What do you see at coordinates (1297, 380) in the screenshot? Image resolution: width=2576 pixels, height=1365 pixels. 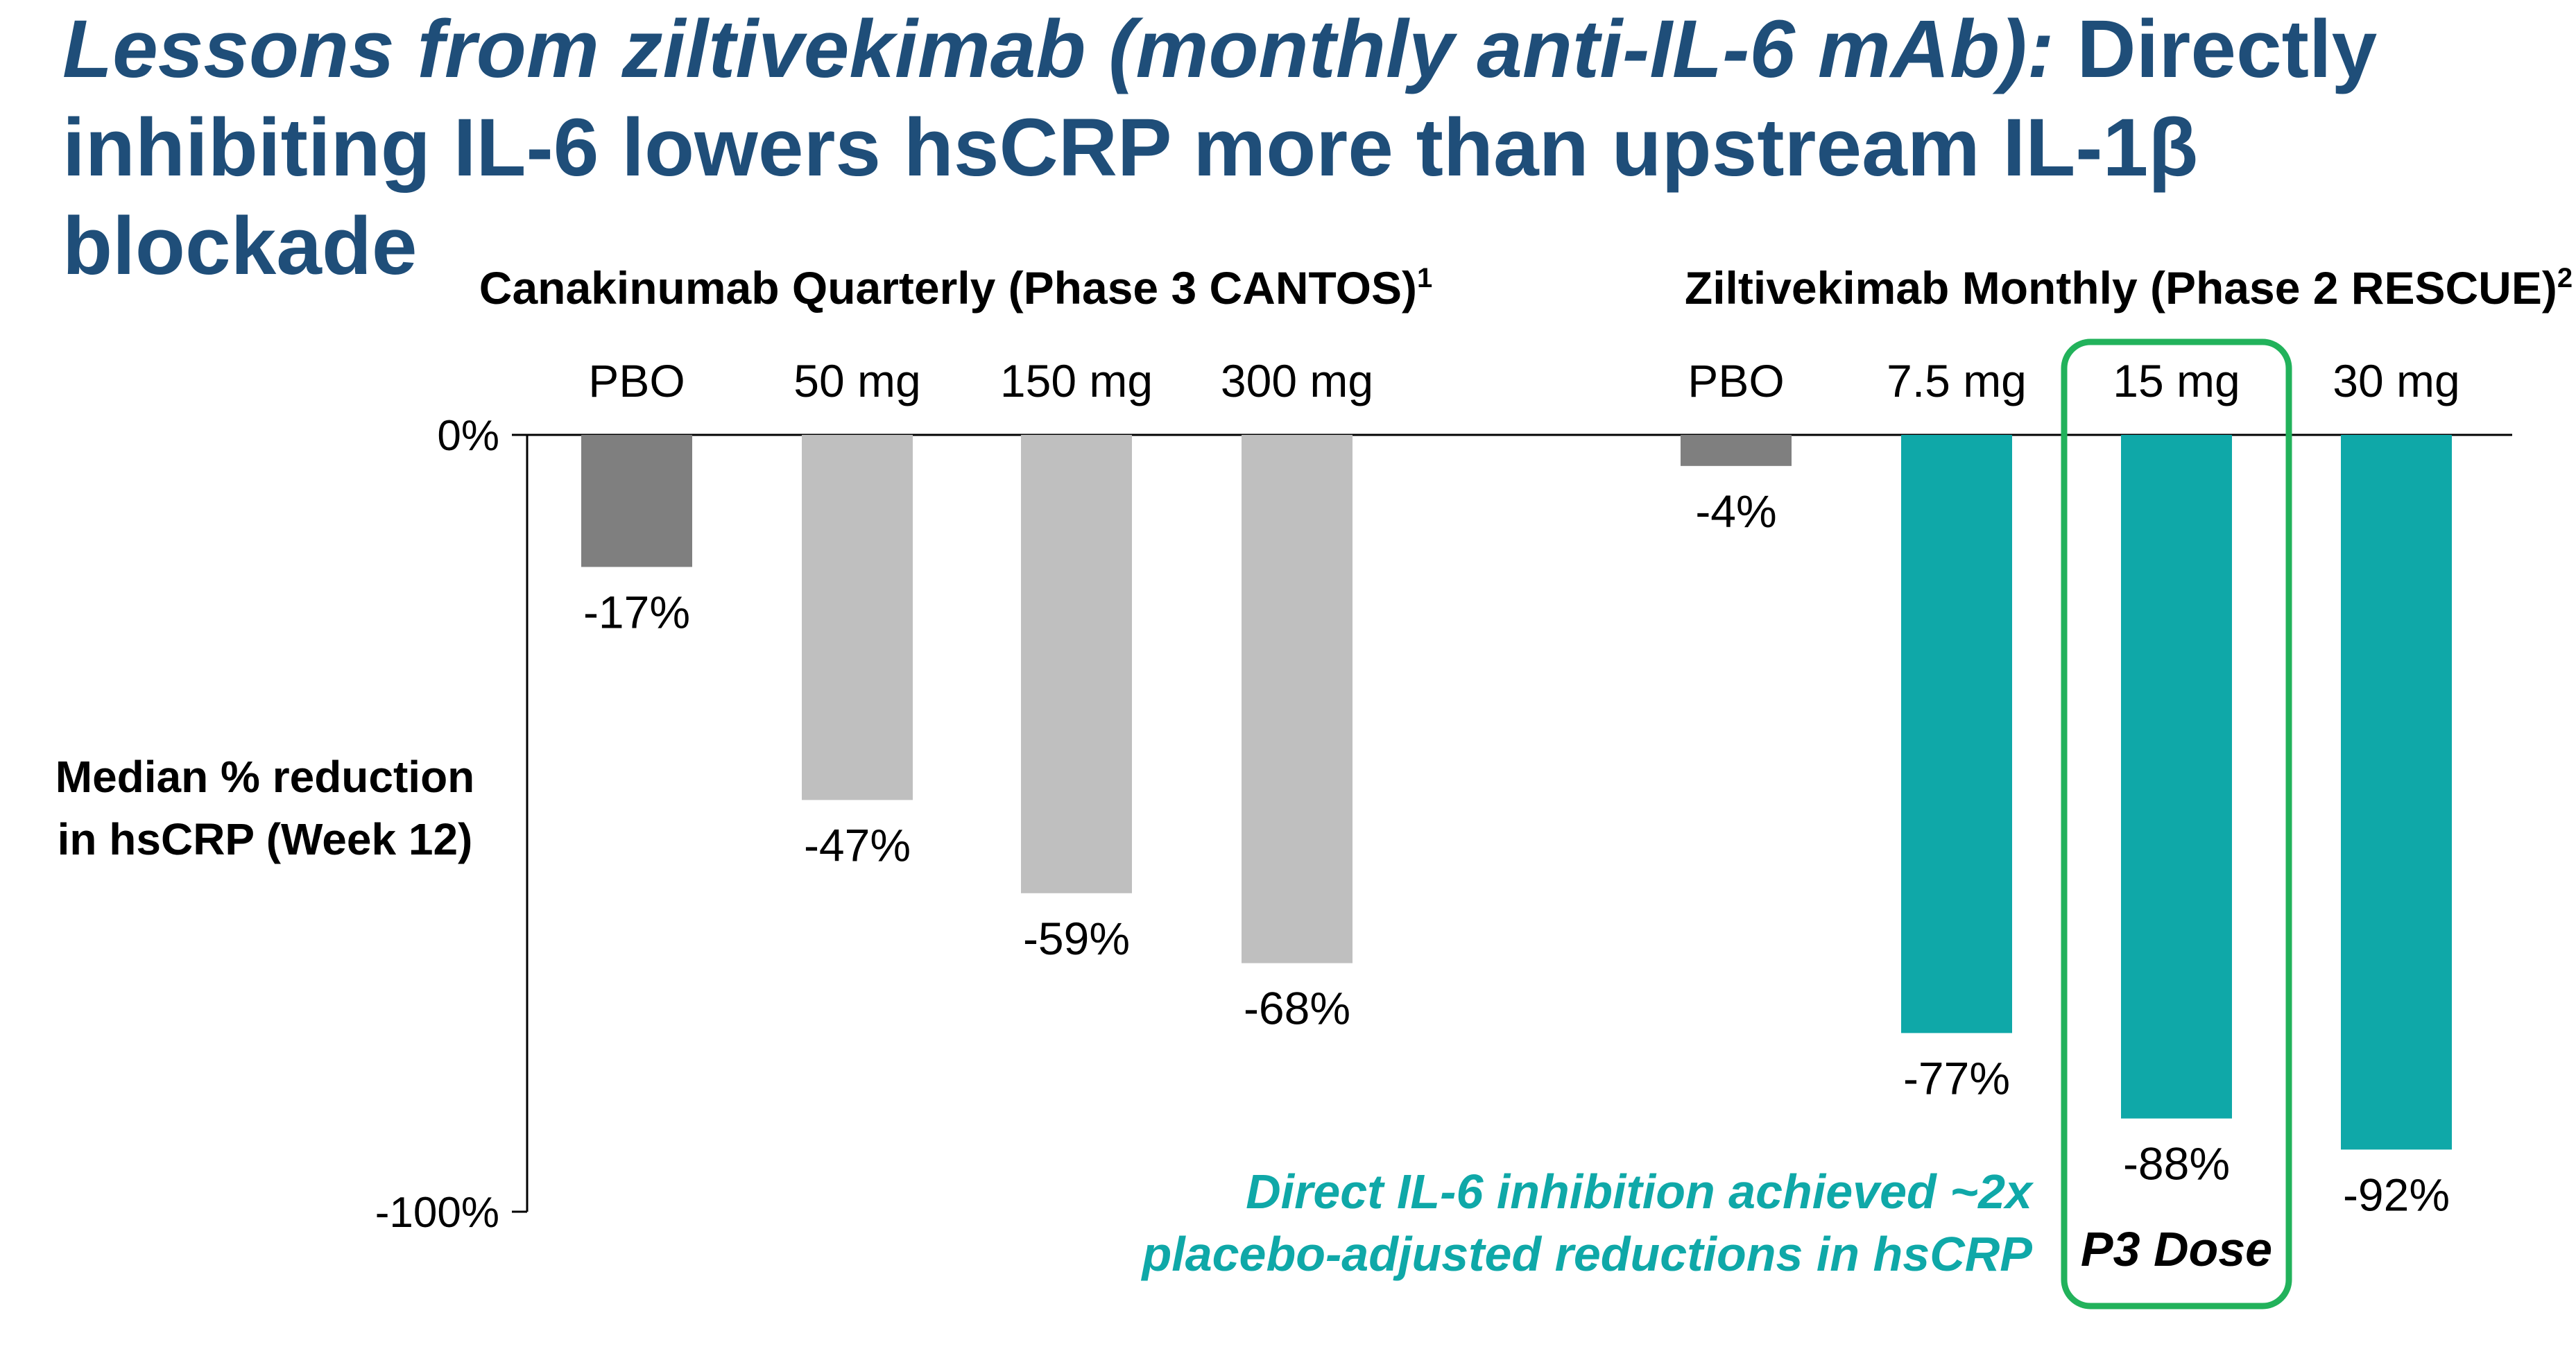 I see `category-label: 300 mg` at bounding box center [1297, 380].